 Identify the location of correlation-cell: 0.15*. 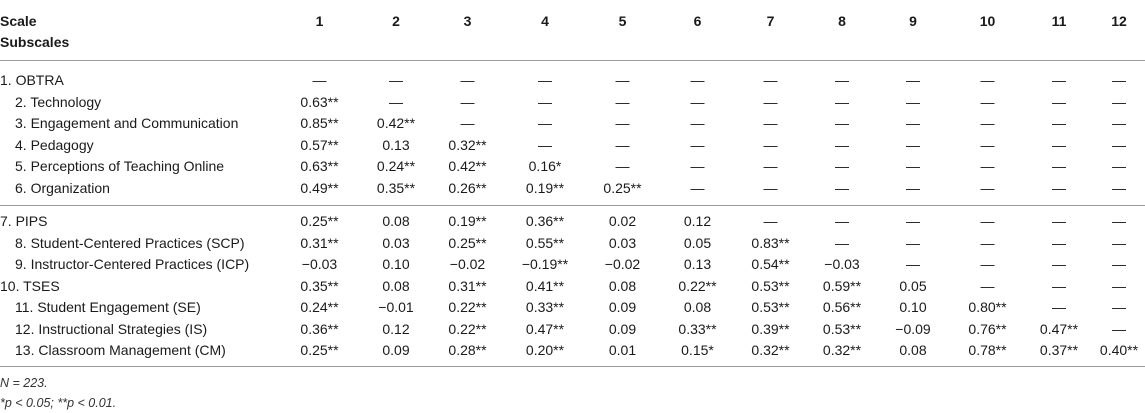
(697, 350).